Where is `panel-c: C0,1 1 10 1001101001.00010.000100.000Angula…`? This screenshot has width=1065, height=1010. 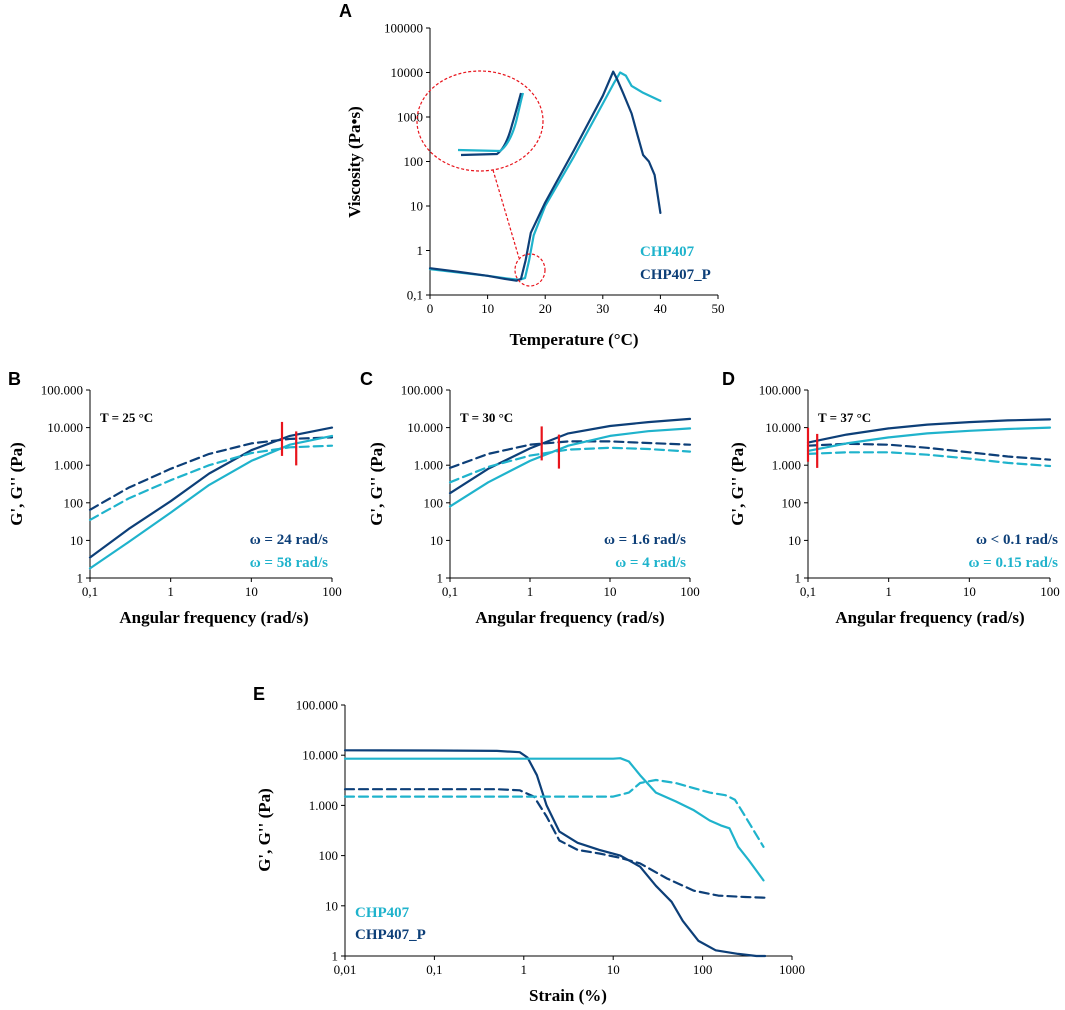 panel-c: C0,1 1 10 1001101001.00010.000100.000Angula… is located at coordinates (530, 498).